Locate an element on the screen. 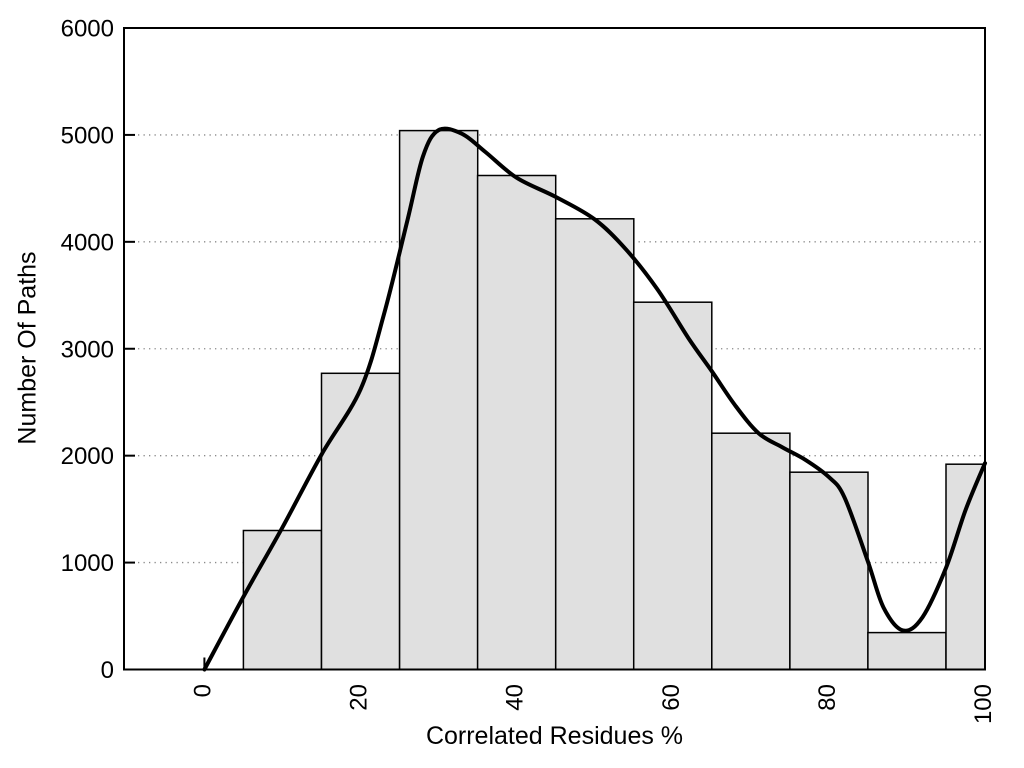  y-tick-label: 6000 is located at coordinates (87, 29).